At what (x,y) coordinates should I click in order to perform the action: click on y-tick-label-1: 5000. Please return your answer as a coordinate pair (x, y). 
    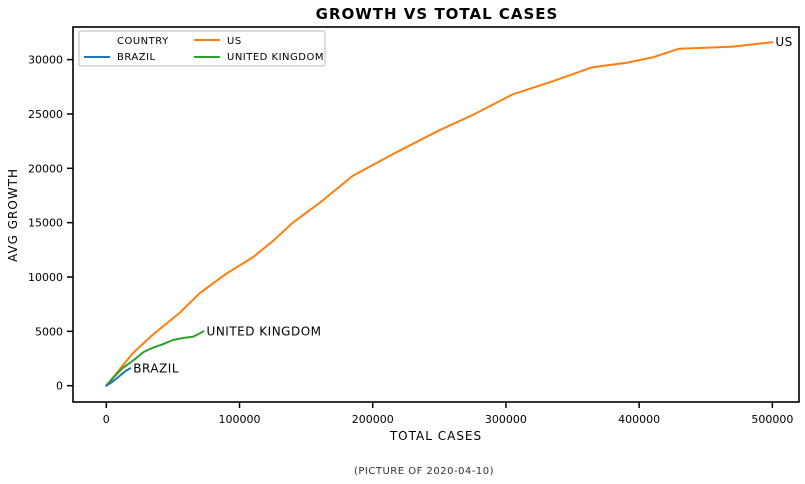
    Looking at the image, I should click on (49, 331).